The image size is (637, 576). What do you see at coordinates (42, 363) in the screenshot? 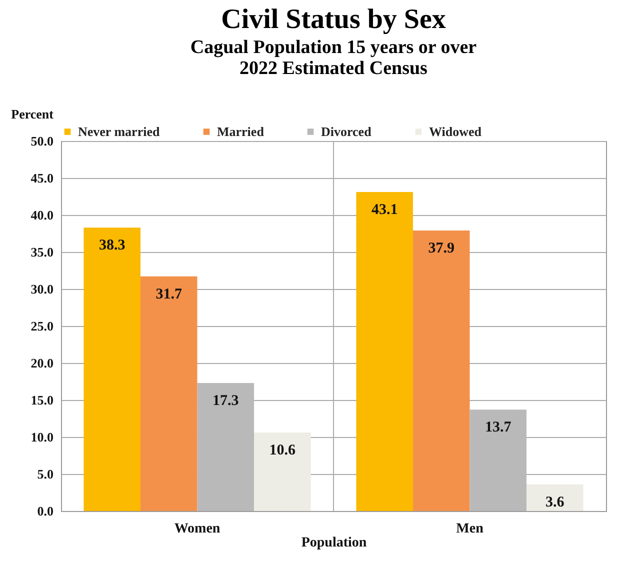
I see `y-tick-label: 20.0` at bounding box center [42, 363].